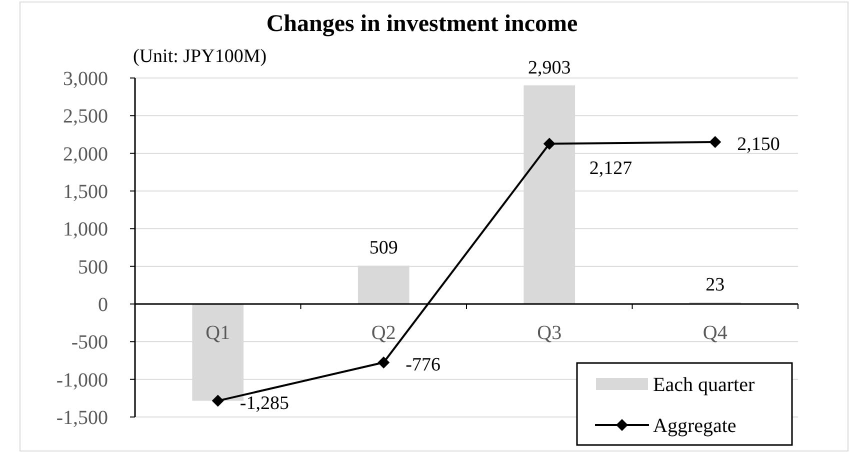 The height and width of the screenshot is (452, 850). What do you see at coordinates (758, 145) in the screenshot?
I see `data-label: 2,150` at bounding box center [758, 145].